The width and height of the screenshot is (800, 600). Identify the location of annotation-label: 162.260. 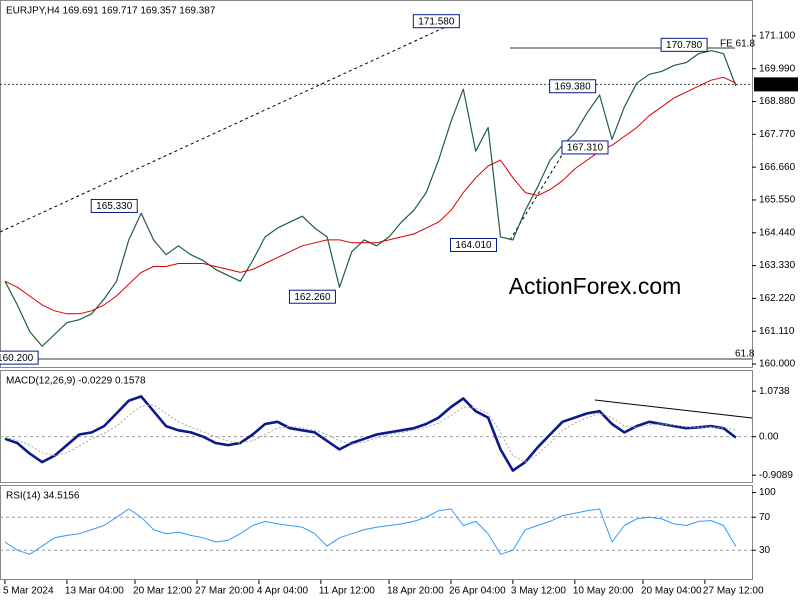
(312, 297).